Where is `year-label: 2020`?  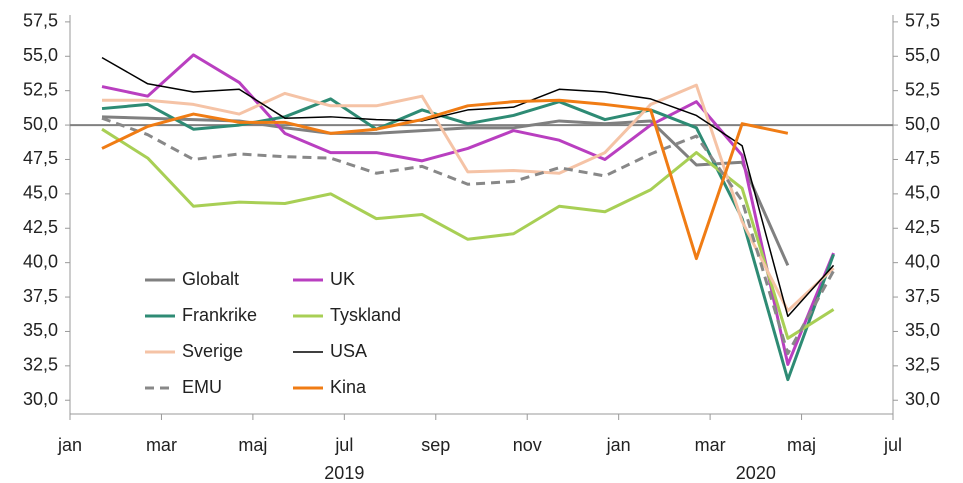
year-label: 2020 is located at coordinates (756, 473).